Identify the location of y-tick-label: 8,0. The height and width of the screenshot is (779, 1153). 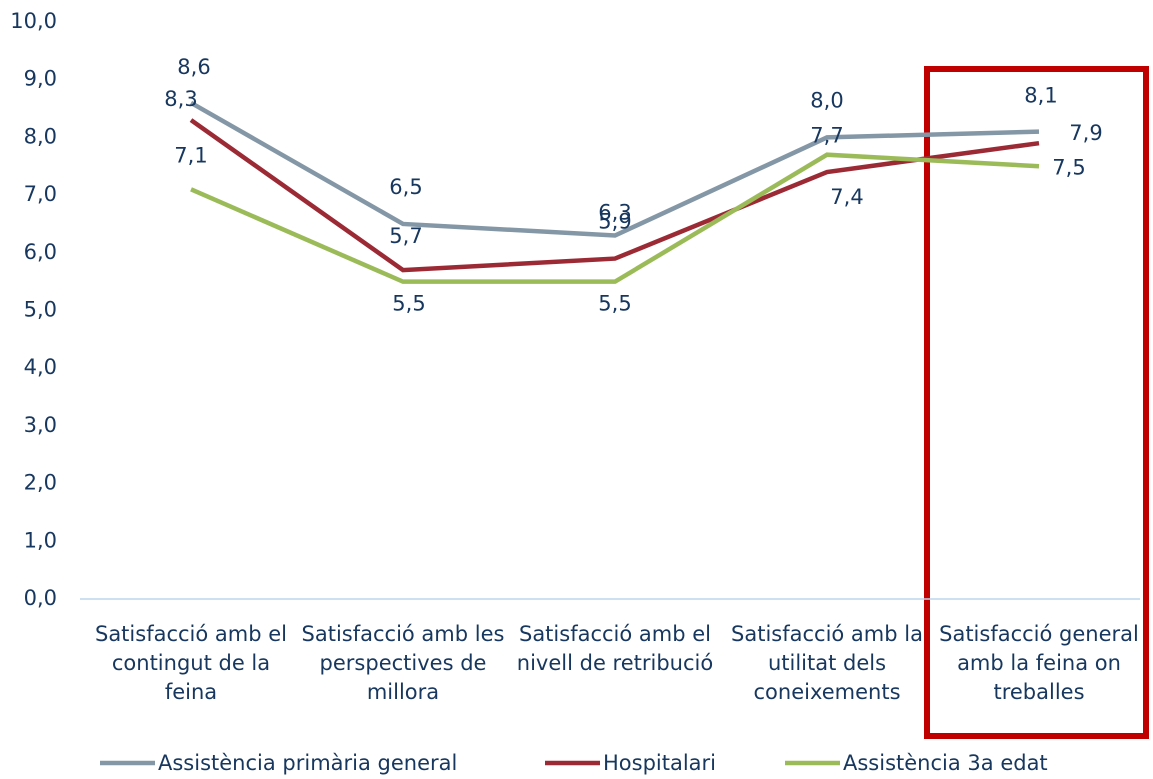
(40, 136).